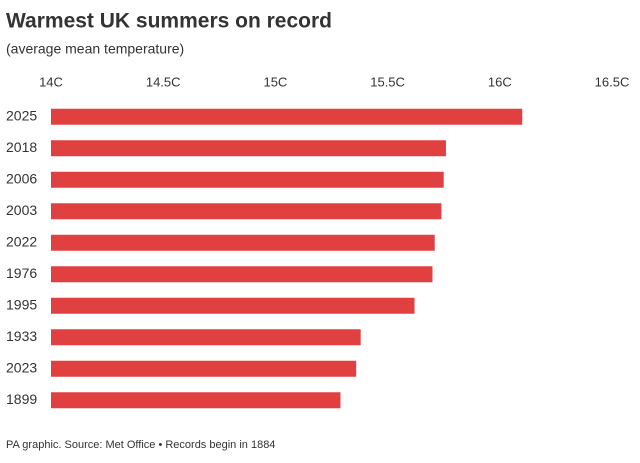 This screenshot has height=463, width=640. What do you see at coordinates (21, 304) in the screenshot?
I see `y-tick-label: 1995` at bounding box center [21, 304].